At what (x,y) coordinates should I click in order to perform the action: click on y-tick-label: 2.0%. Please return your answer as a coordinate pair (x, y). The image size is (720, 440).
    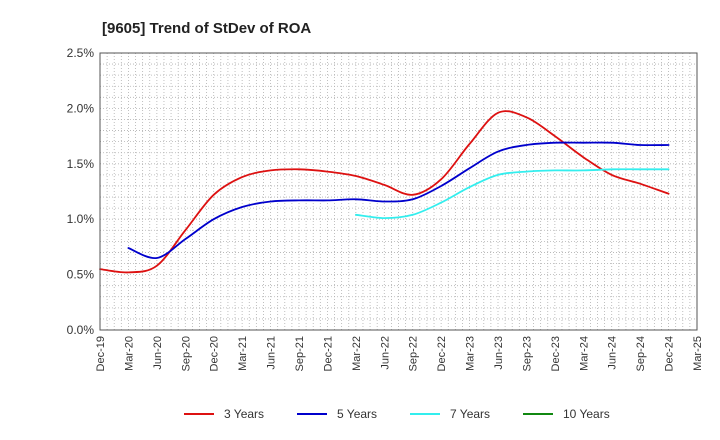
    Looking at the image, I should click on (81, 108).